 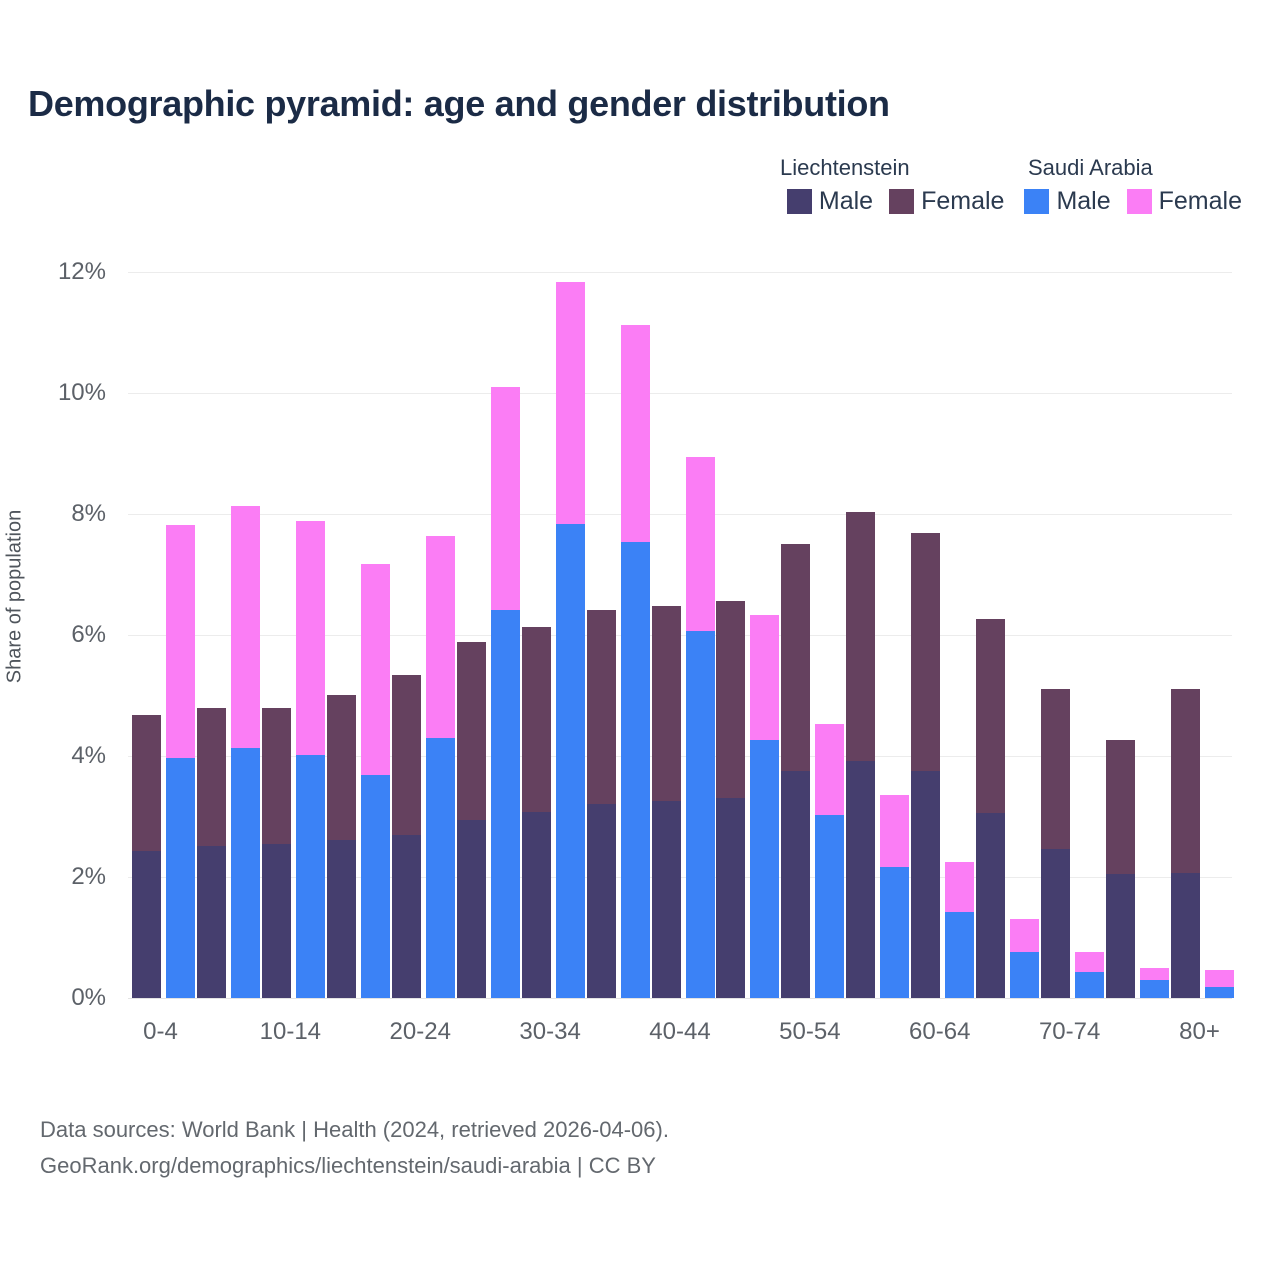 I want to click on age-group-80+, so click(x=1201, y=635).